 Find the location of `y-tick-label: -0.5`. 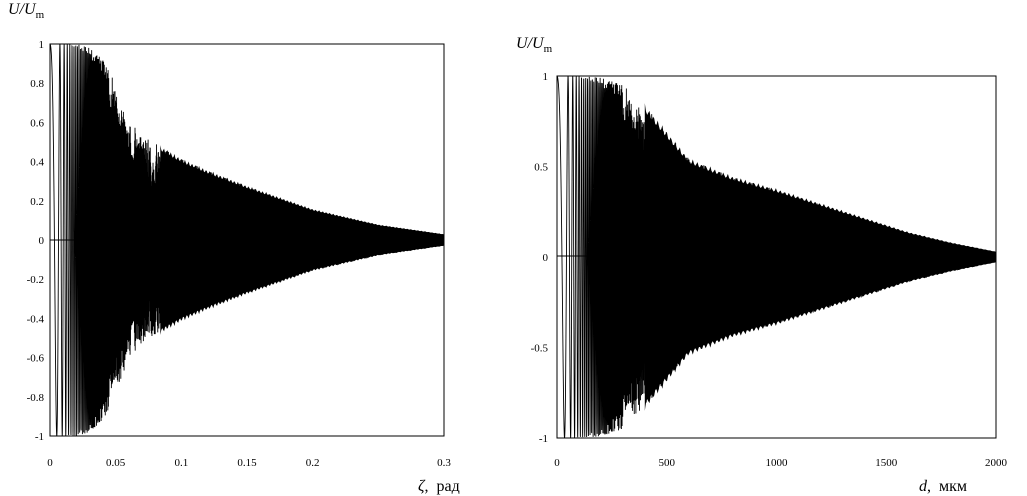

y-tick-label: -0.5 is located at coordinates (540, 349).